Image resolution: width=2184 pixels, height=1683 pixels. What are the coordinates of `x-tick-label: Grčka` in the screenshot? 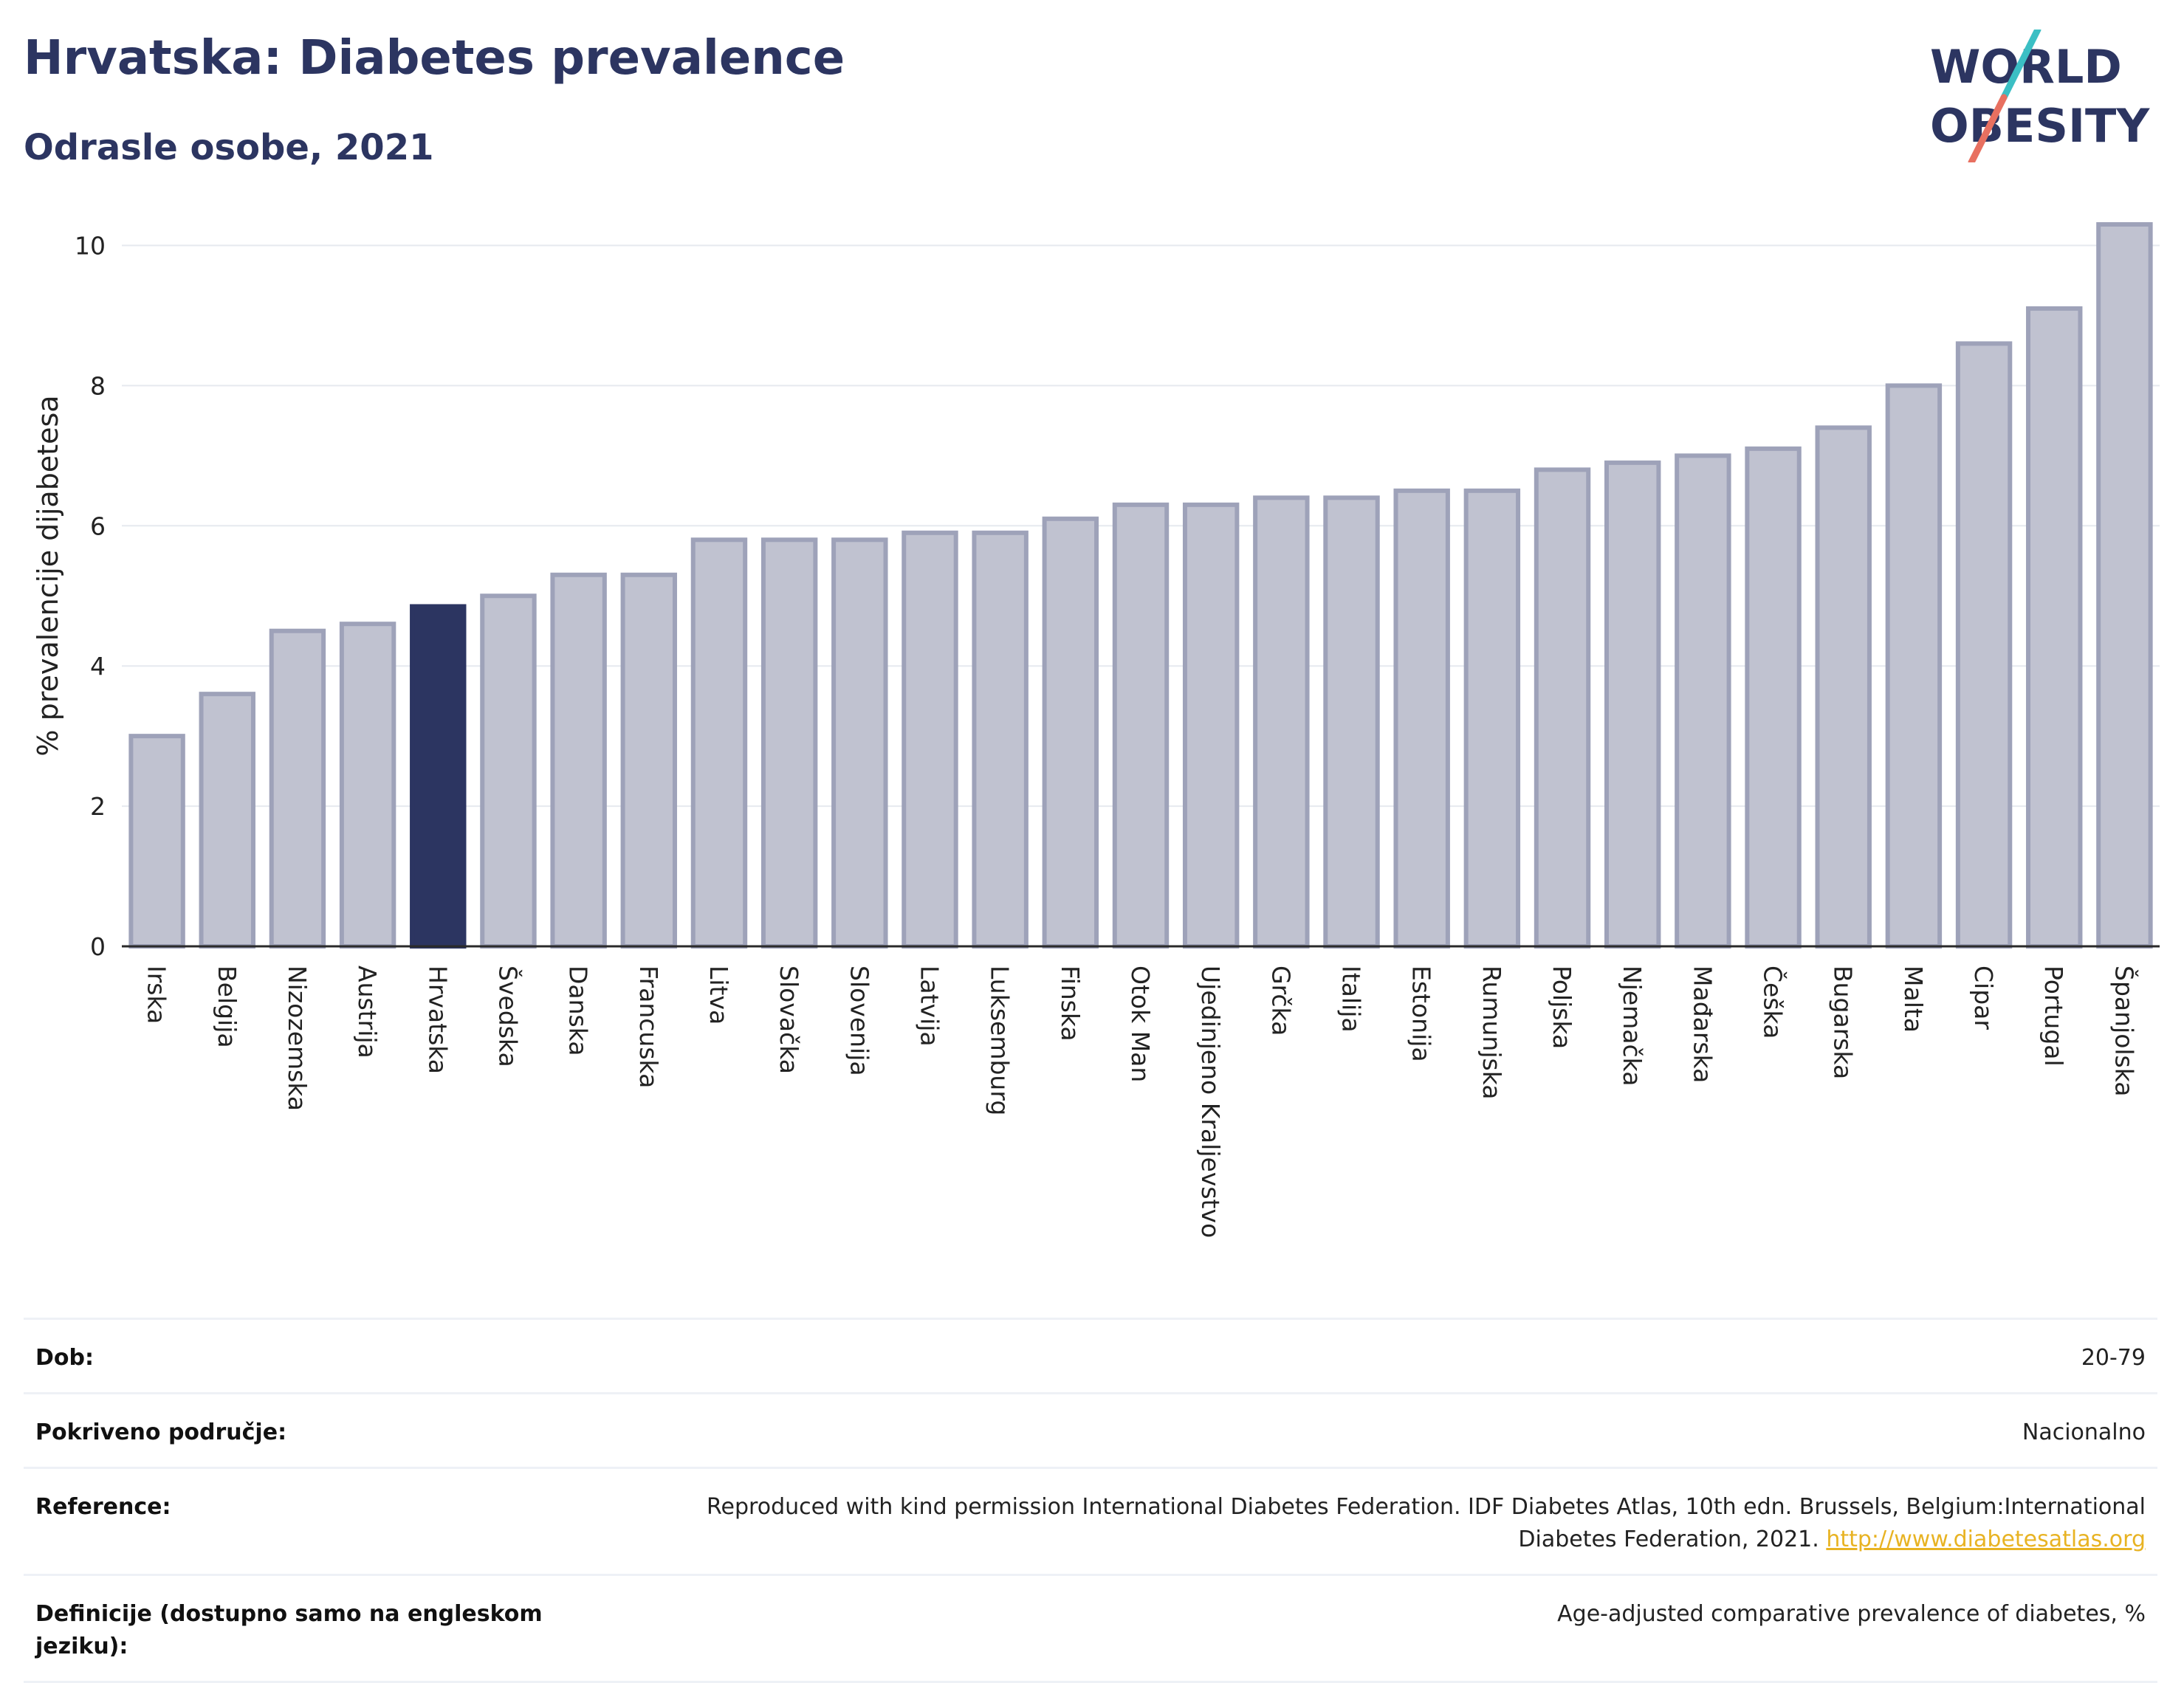 It's located at (1281, 1001).